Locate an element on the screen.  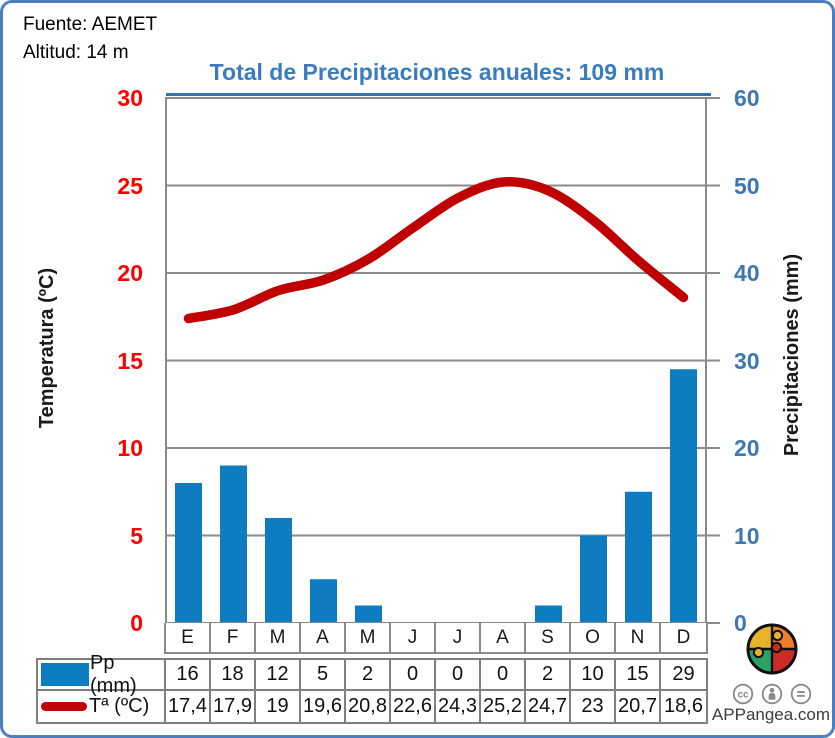
legend-label: Pp (mm) is located at coordinates (113, 674).